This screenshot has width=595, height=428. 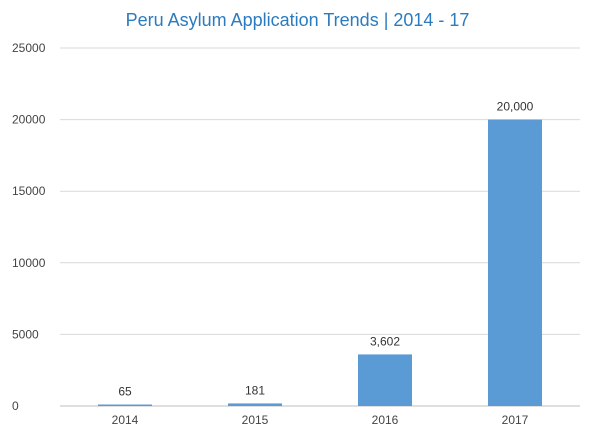 I want to click on x-axis-ticks: 2014 2015 2016 2017, so click(x=320, y=420).